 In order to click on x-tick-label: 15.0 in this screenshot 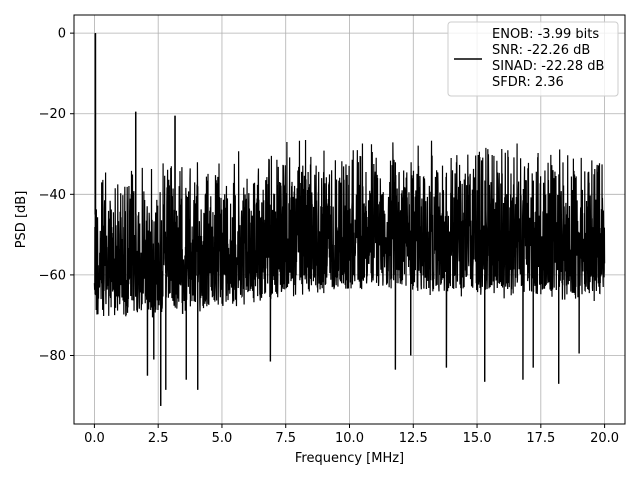, I will do `click(477, 438)`.